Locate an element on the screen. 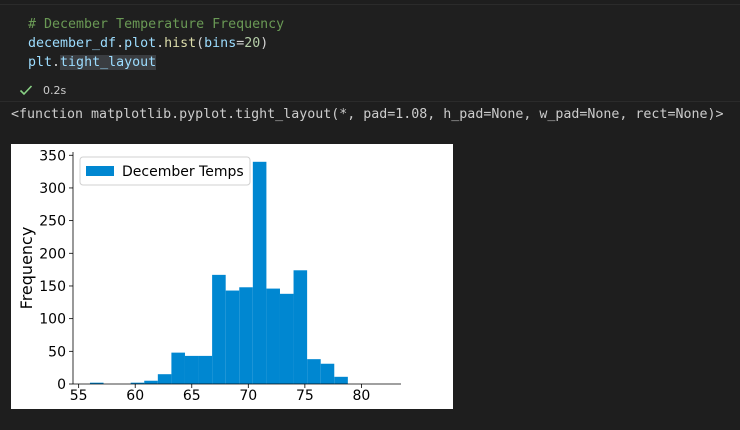  check-icon is located at coordinates (26, 90).